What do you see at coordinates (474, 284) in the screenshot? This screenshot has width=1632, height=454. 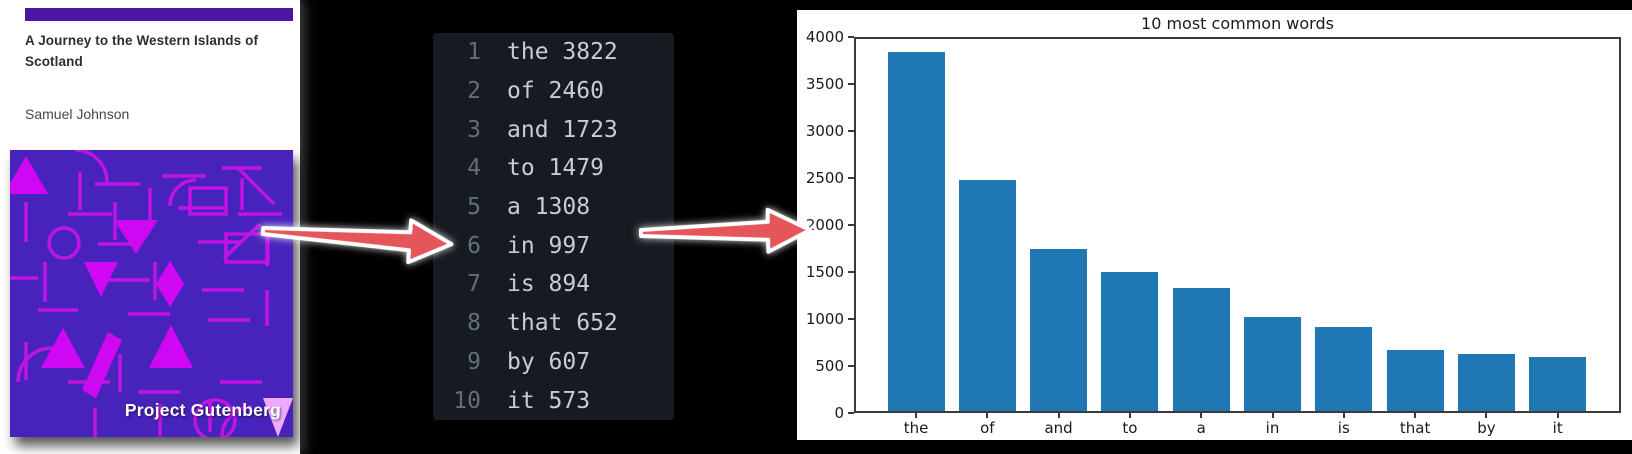 I see `word-rank: 7` at bounding box center [474, 284].